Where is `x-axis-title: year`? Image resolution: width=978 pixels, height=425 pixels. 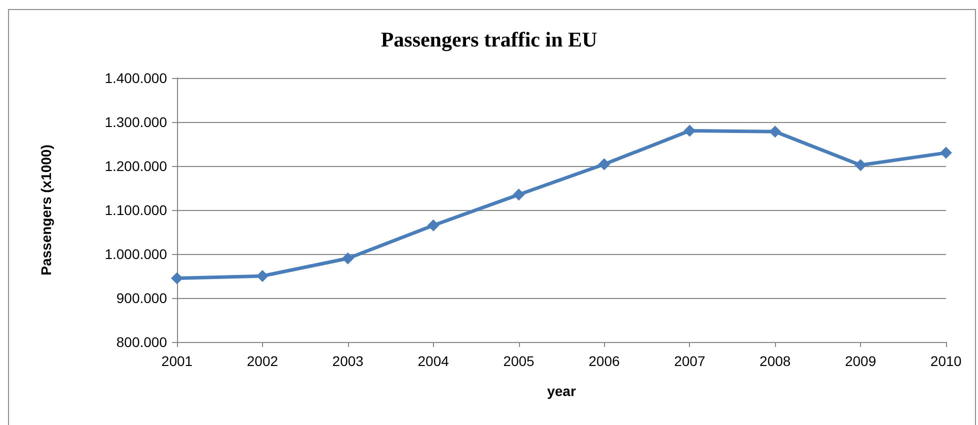
x-axis-title: year is located at coordinates (561, 391).